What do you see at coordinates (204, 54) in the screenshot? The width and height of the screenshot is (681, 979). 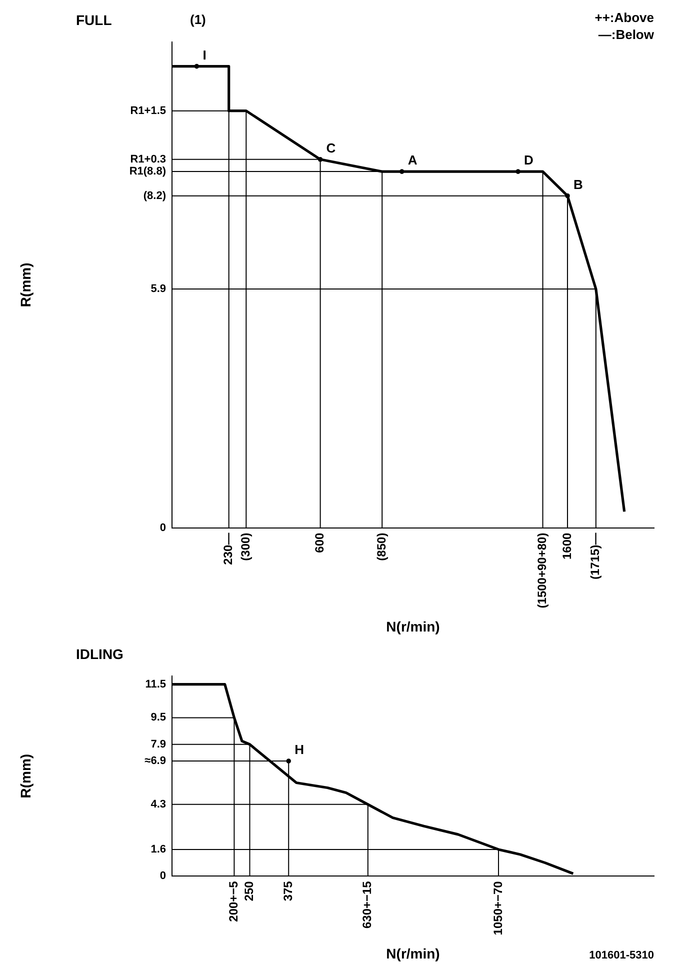 I see `annotation: I` at bounding box center [204, 54].